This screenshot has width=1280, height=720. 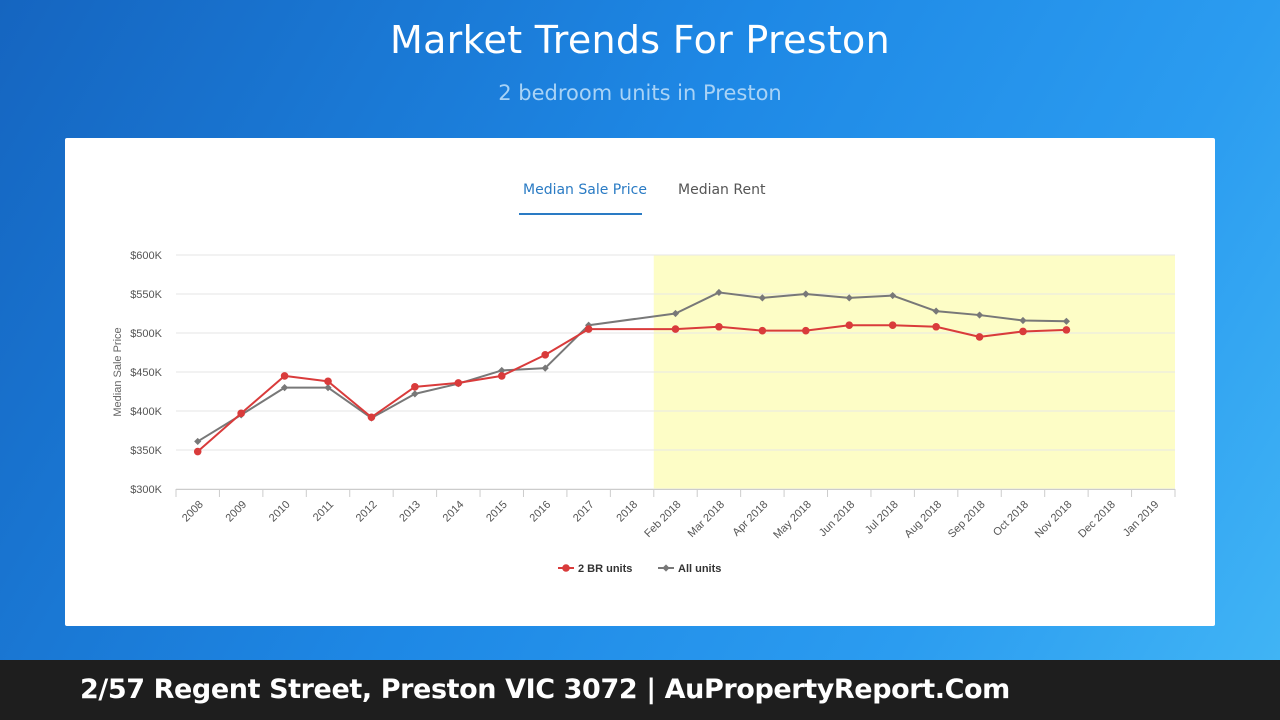 I want to click on x-tick-label: Aug 2018, so click(x=923, y=520).